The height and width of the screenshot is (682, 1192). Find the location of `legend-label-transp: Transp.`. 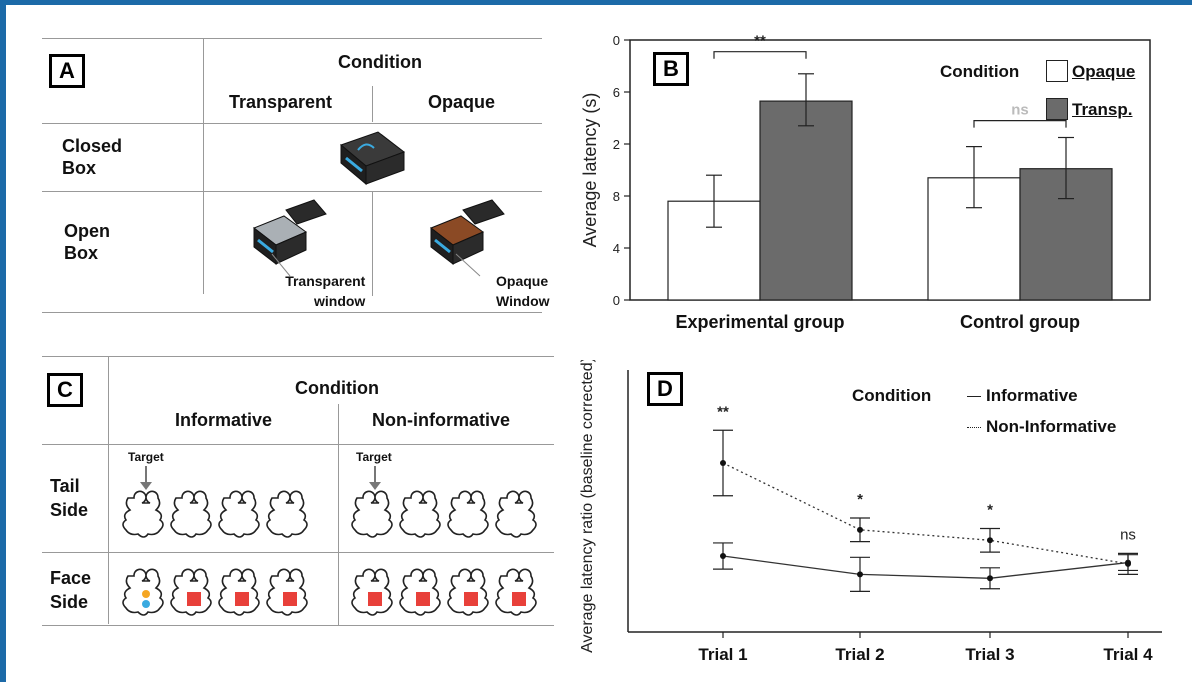

legend-label-transp: Transp. is located at coordinates (1102, 109).